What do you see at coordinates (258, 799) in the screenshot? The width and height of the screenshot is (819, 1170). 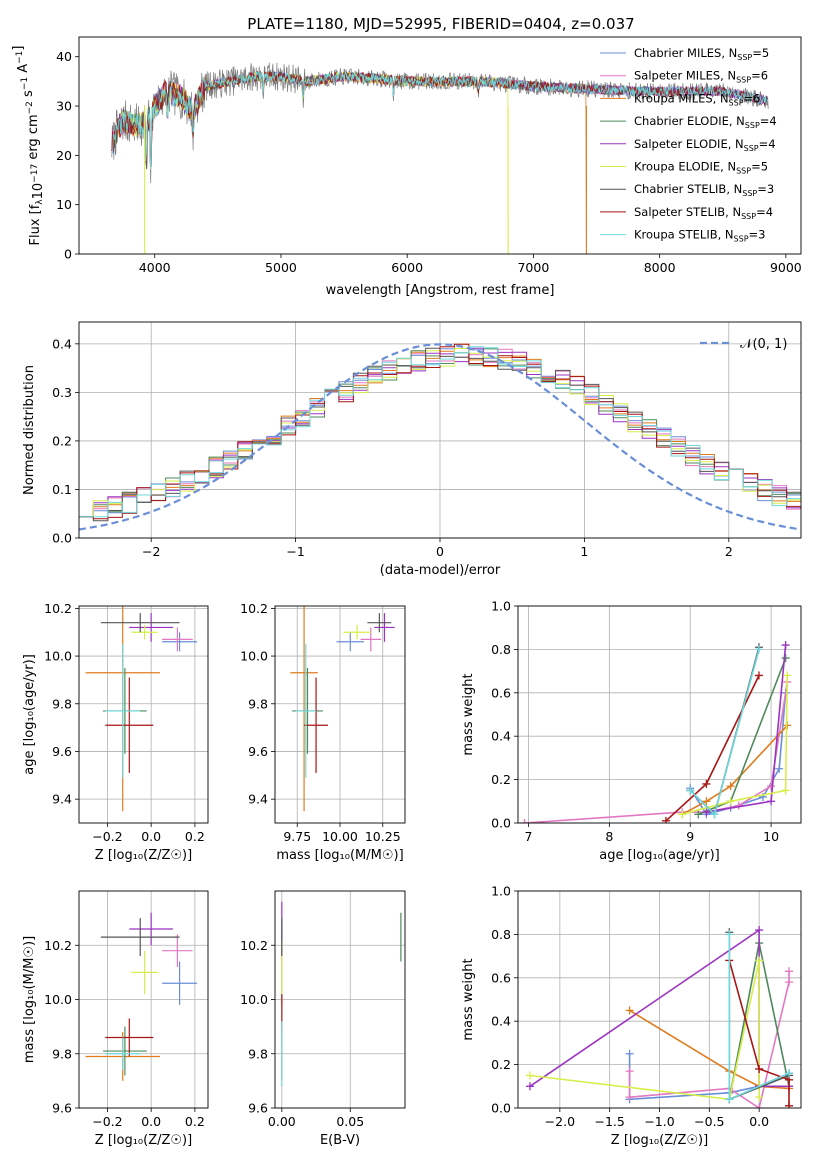 I see `y-tick-label: 9.4` at bounding box center [258, 799].